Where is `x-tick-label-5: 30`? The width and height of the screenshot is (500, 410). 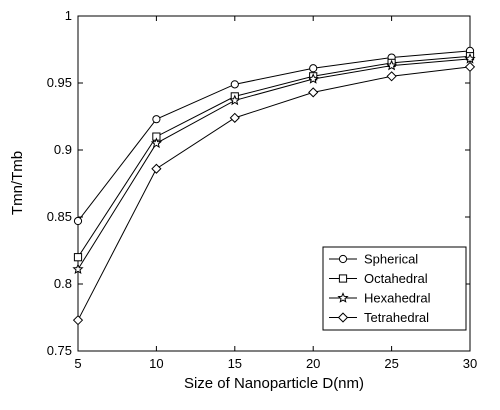
x-tick-label-5: 30 is located at coordinates (470, 363).